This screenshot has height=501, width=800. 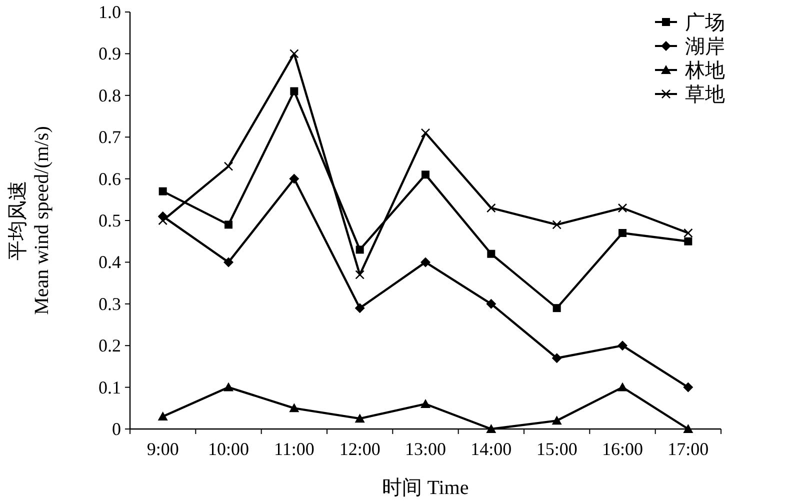 I want to click on x-tick-label: 15:00, so click(x=557, y=449).